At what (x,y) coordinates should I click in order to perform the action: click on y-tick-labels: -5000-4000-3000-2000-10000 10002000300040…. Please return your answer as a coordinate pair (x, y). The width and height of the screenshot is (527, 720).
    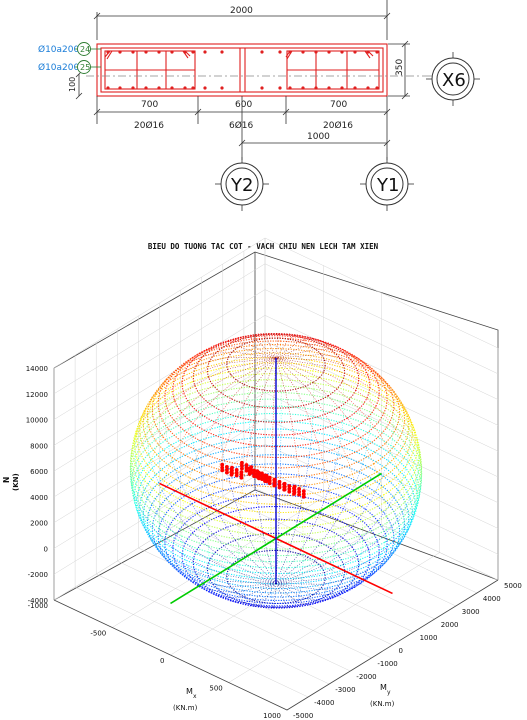
    Looking at the image, I should click on (407, 651).